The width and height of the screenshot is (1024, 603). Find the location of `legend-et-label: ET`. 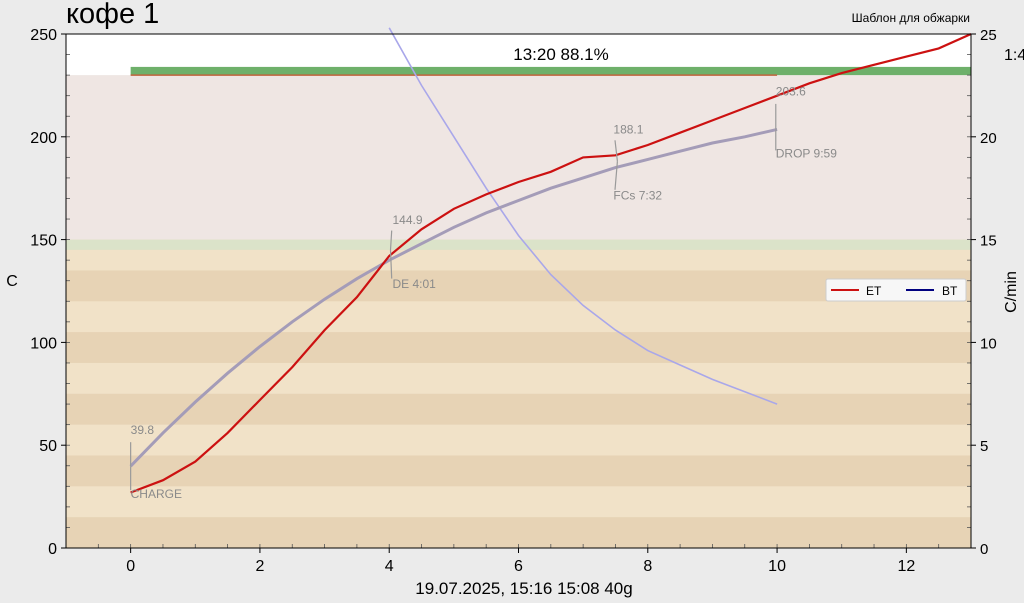

legend-et-label: ET is located at coordinates (874, 291).